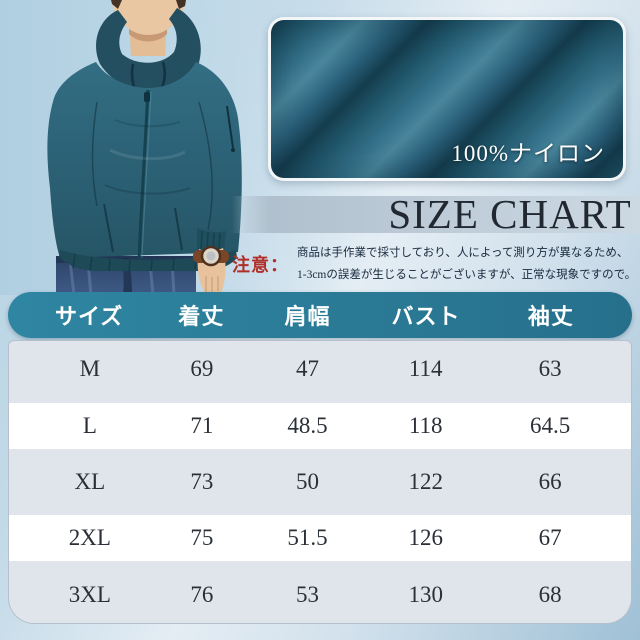 The image size is (640, 640). Describe the element at coordinates (550, 538) in the screenshot. I see `cell-sleeve: 67` at that location.